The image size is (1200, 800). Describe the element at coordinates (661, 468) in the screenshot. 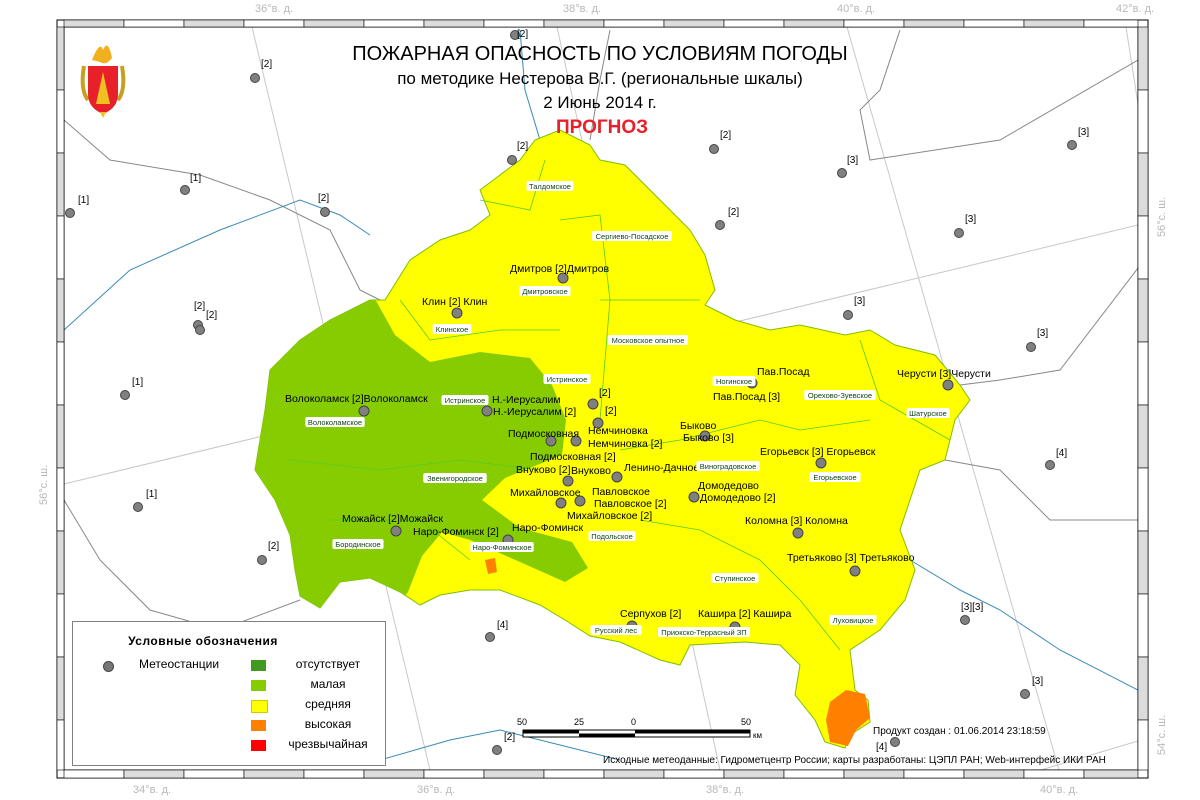

I see `station-label: Ленино-Дачное` at that location.